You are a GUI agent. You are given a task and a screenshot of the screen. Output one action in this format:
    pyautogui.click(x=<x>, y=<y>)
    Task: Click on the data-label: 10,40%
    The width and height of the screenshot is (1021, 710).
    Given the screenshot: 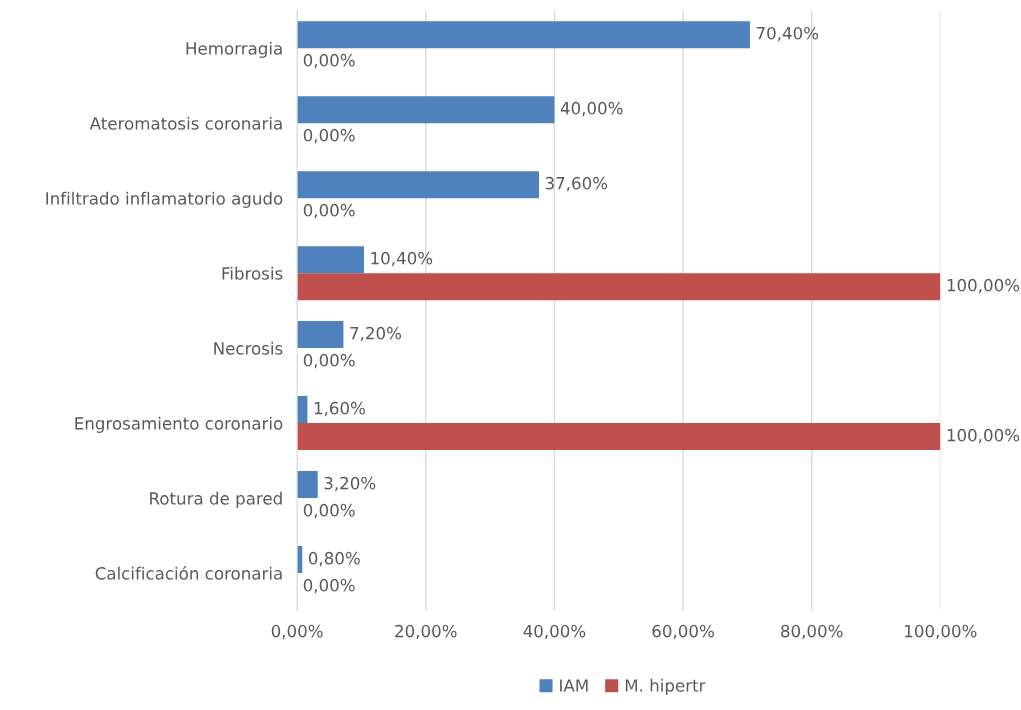 What is the action you would take?
    pyautogui.click(x=402, y=259)
    